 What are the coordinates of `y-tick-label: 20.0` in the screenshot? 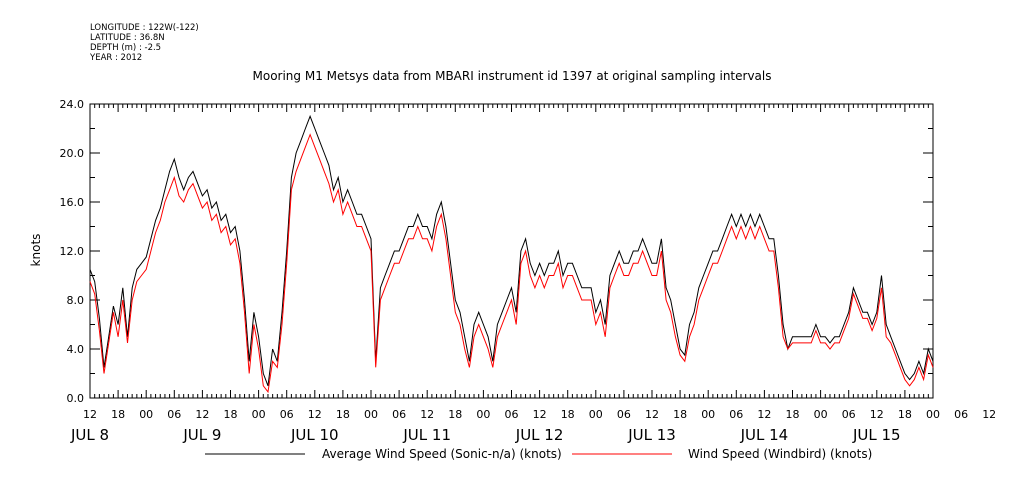 It's located at (72, 153).